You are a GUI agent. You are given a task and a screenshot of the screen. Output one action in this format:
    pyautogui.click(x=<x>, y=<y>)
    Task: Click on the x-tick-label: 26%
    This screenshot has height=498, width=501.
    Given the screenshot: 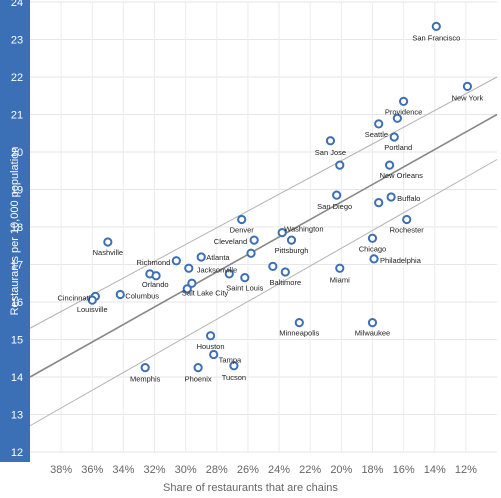 What is the action you would take?
    pyautogui.click(x=248, y=470)
    